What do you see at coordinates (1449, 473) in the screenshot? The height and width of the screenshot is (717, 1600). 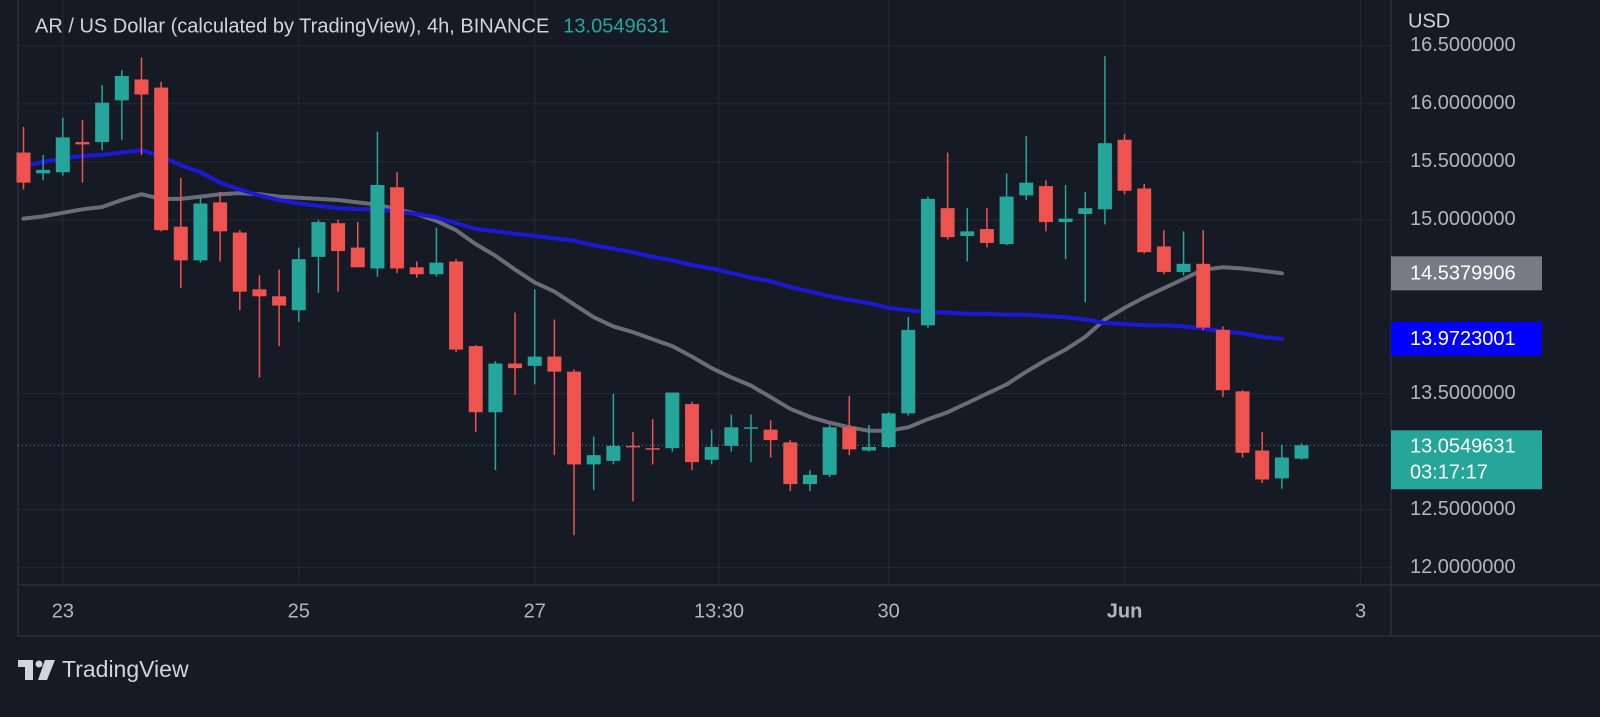 I see `countdown: 03:17:17` at bounding box center [1449, 473].